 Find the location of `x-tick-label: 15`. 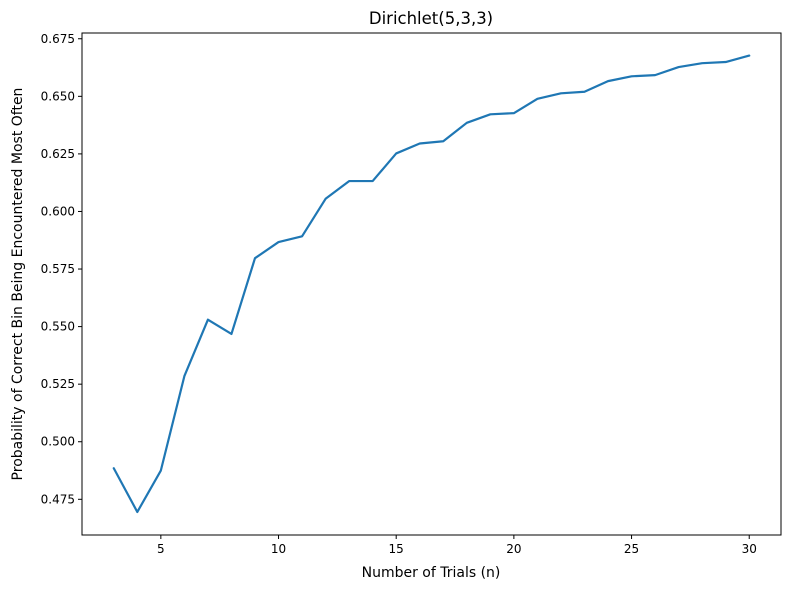

x-tick-label: 15 is located at coordinates (396, 549).